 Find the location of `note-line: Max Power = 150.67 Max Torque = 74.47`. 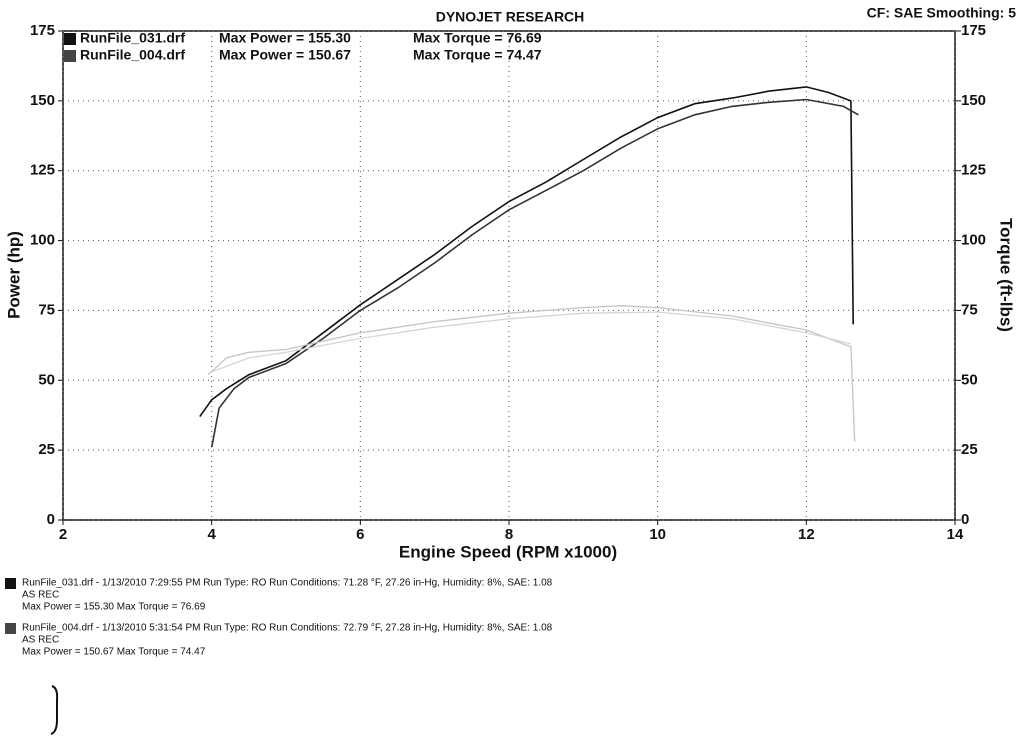

note-line: Max Power = 150.67 Max Torque = 74.47 is located at coordinates (114, 652).